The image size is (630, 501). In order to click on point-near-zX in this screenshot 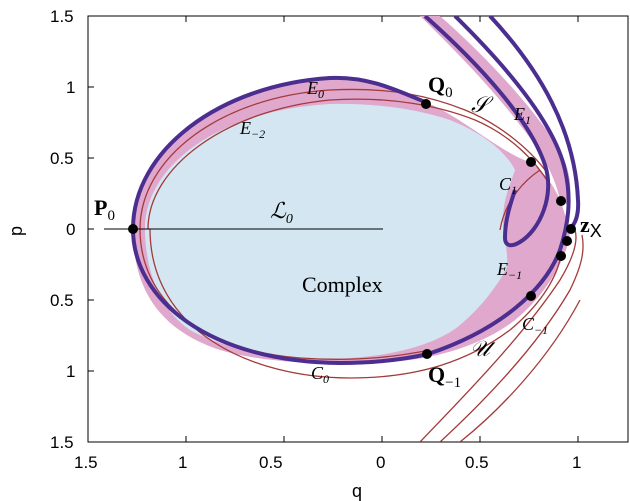, I will do `click(567, 241)`.